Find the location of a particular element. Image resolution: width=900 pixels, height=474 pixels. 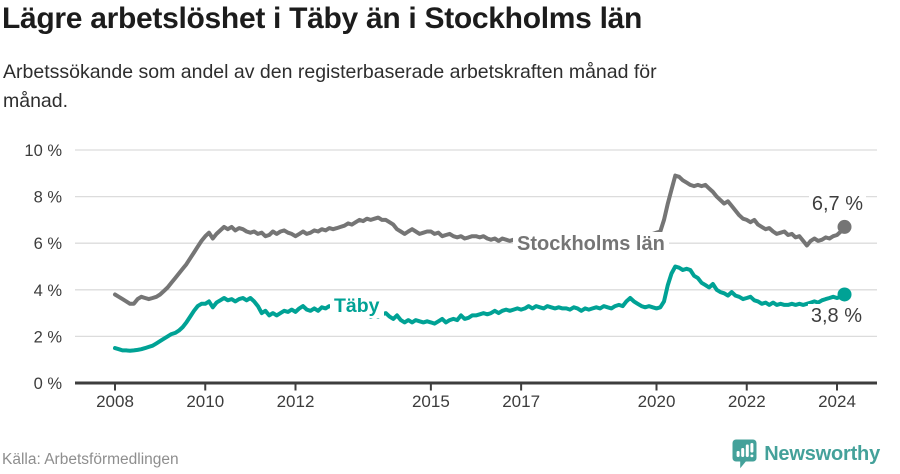

x-axis-tick-label: 2020 is located at coordinates (657, 401).